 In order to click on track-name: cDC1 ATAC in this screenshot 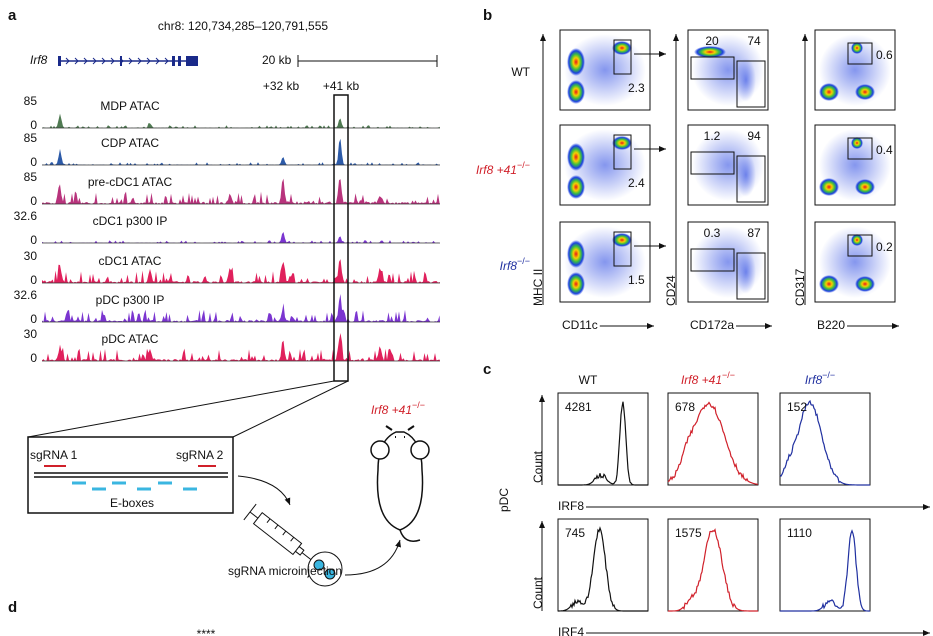, I will do `click(130, 261)`.